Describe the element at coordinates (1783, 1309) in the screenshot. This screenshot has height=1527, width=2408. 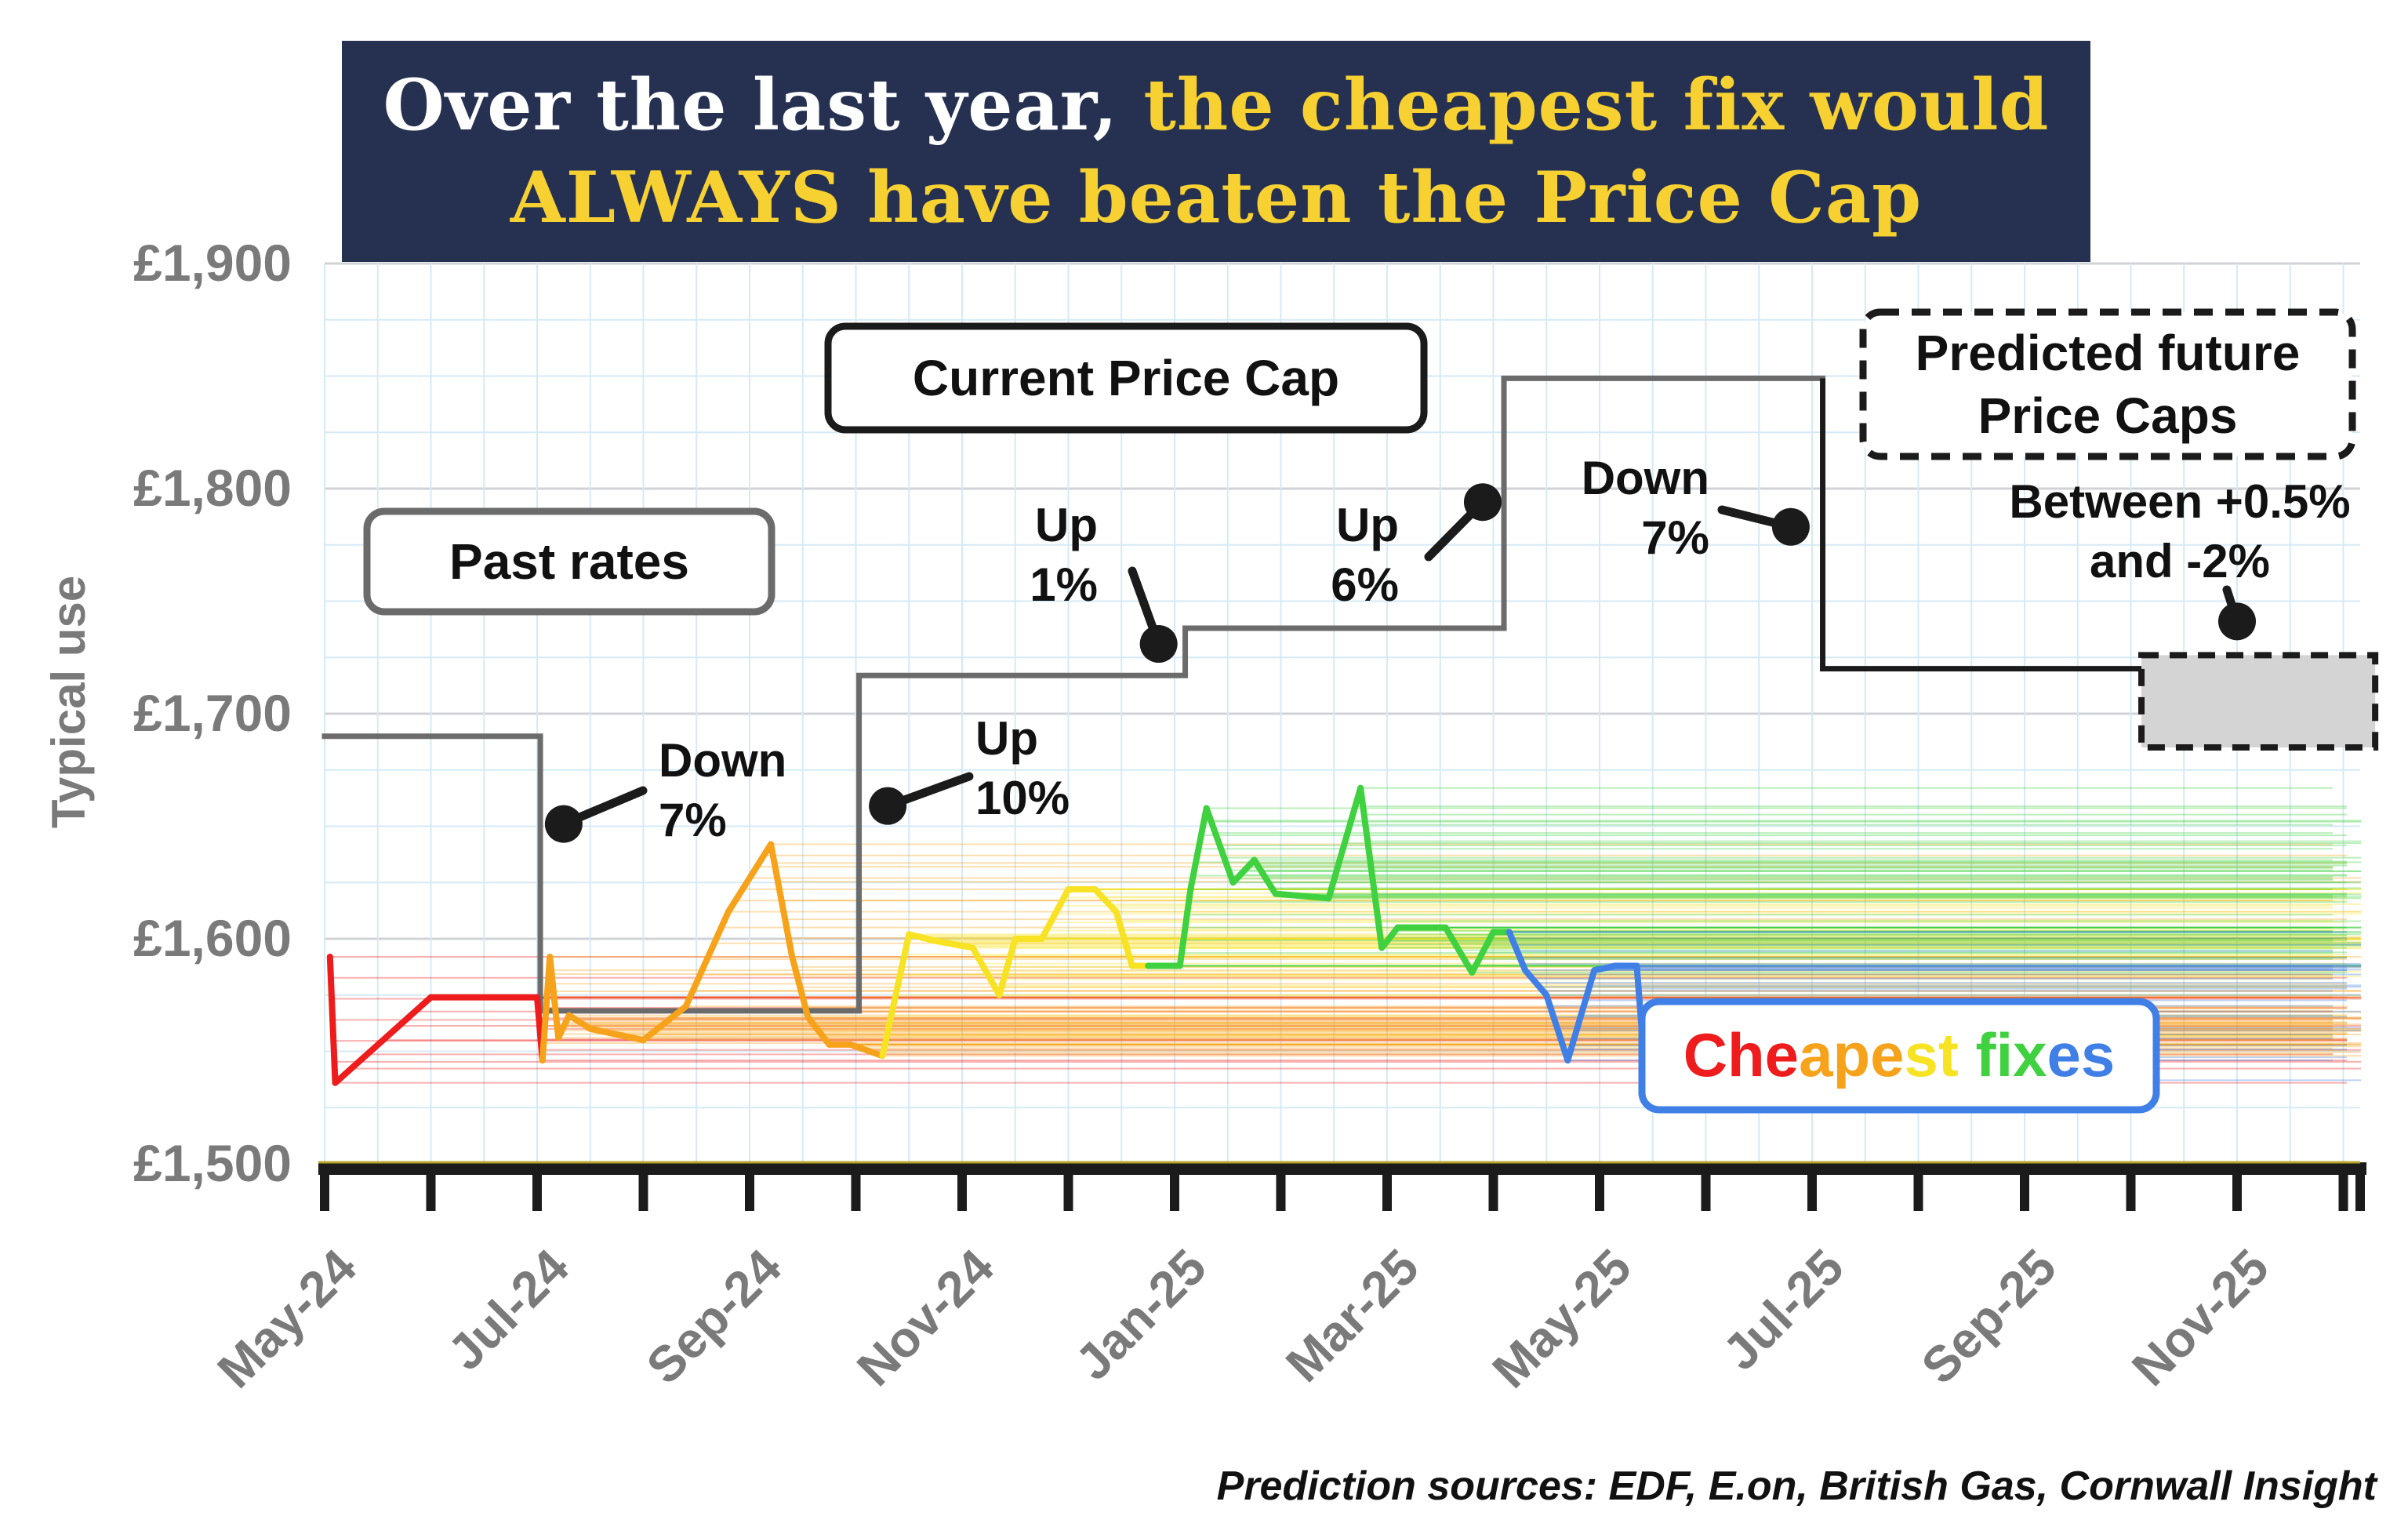
I see `x-tick-label: Jul-25` at that location.